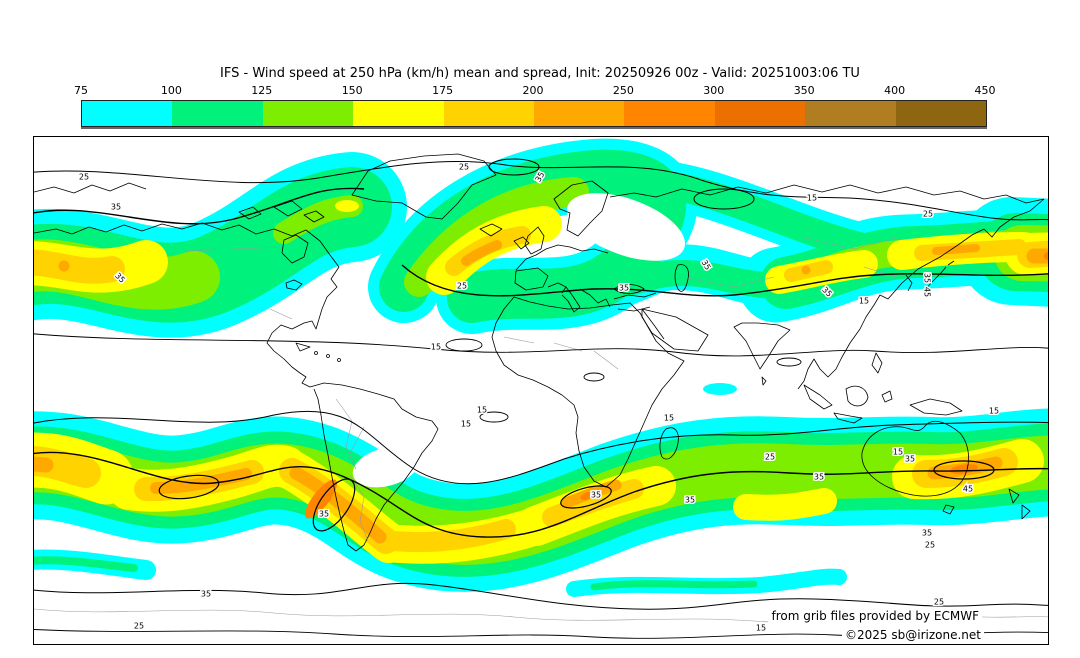  Describe the element at coordinates (875, 616) in the screenshot. I see `attribution-source: from grib files provided by ECMWF` at that location.